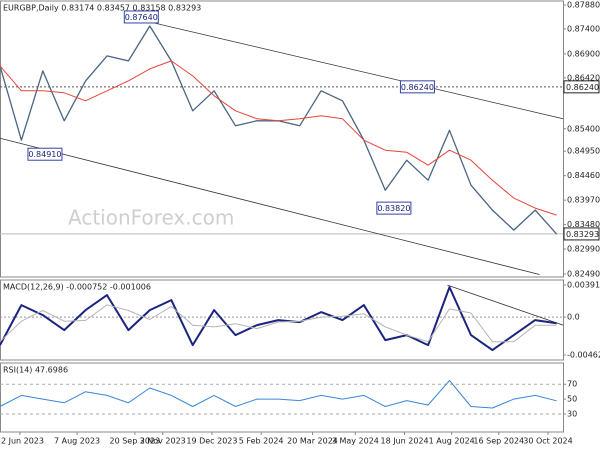 The image size is (600, 450). I want to click on y-tick-label: -0.00462, so click(583, 354).